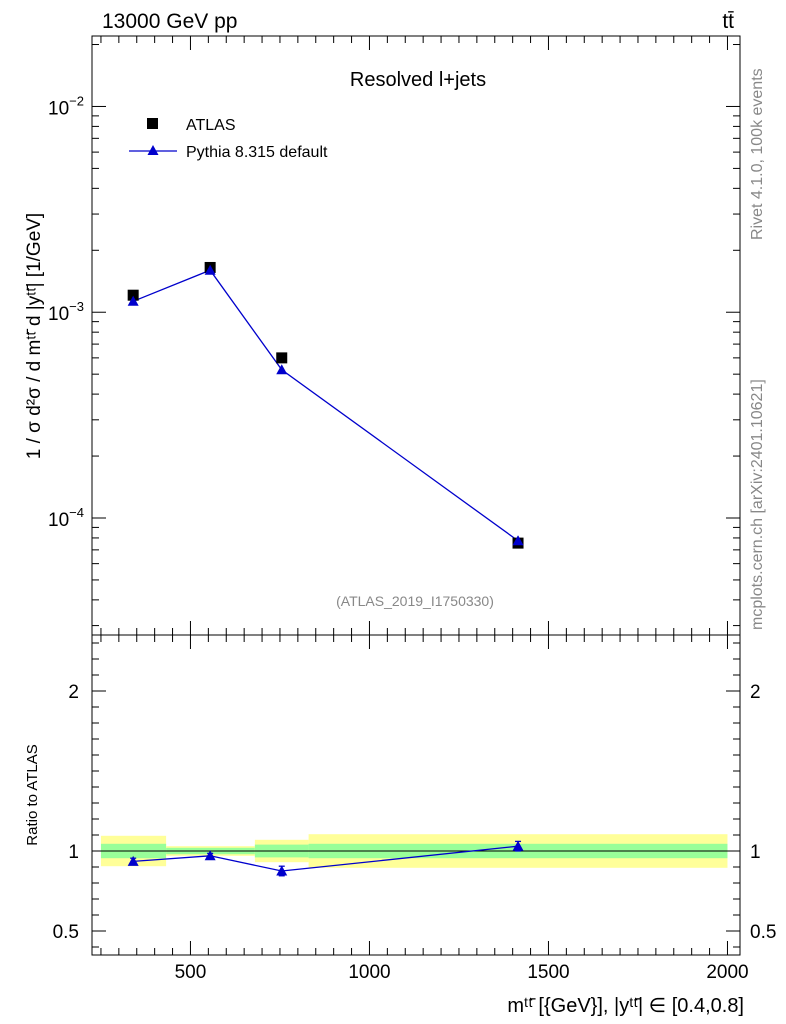  I want to click on legend-label-pythia: Pythia 8.315 default, so click(257, 152).